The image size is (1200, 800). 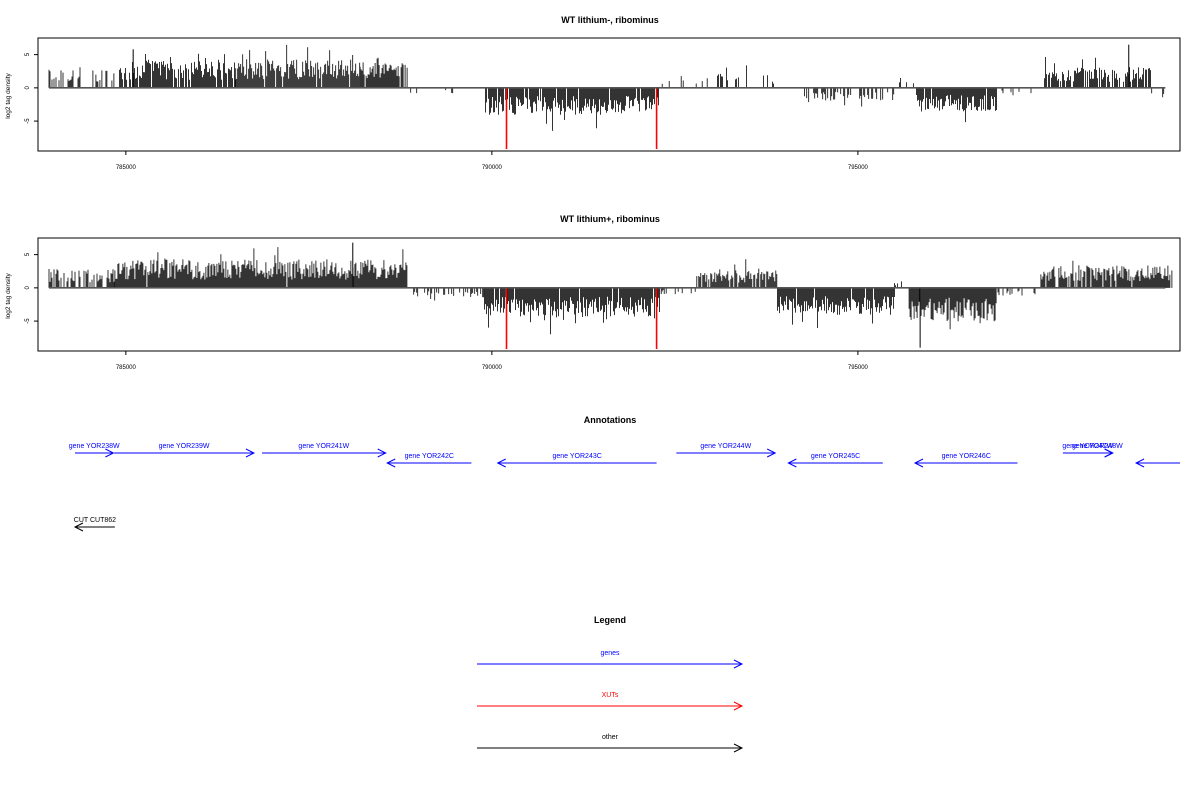 What do you see at coordinates (610, 620) in the screenshot?
I see `legend-title: Legend` at bounding box center [610, 620].